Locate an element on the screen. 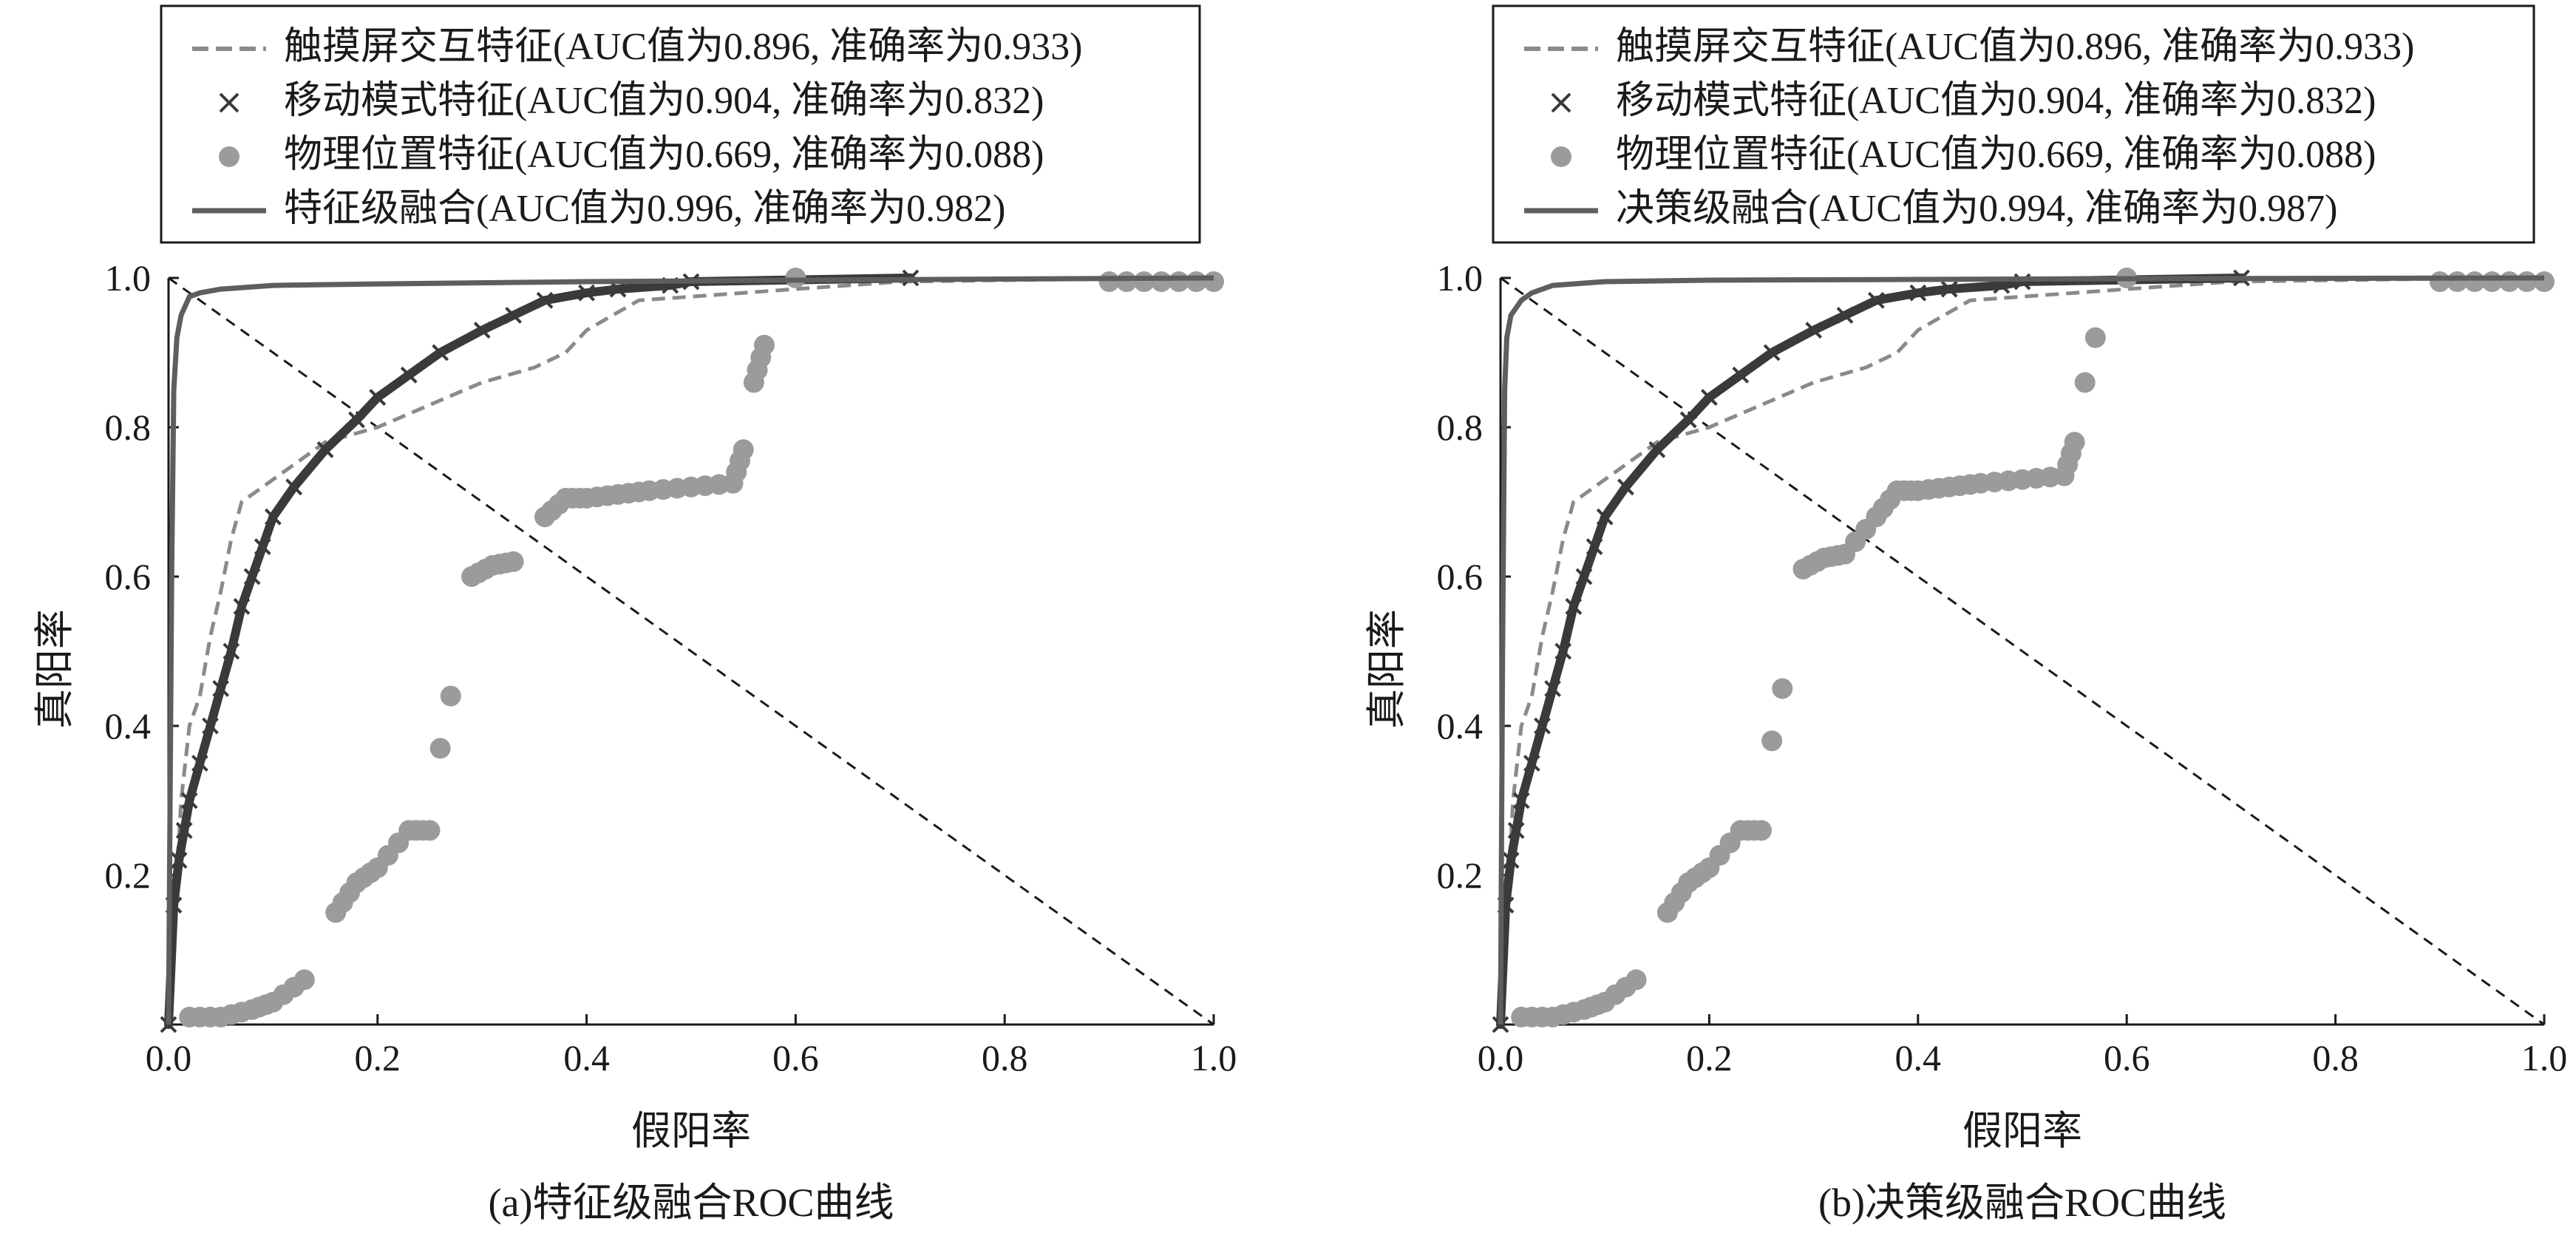  legend-label: 移动模式特征(AUC值为0.904, 准确率为0.832) is located at coordinates (664, 101).